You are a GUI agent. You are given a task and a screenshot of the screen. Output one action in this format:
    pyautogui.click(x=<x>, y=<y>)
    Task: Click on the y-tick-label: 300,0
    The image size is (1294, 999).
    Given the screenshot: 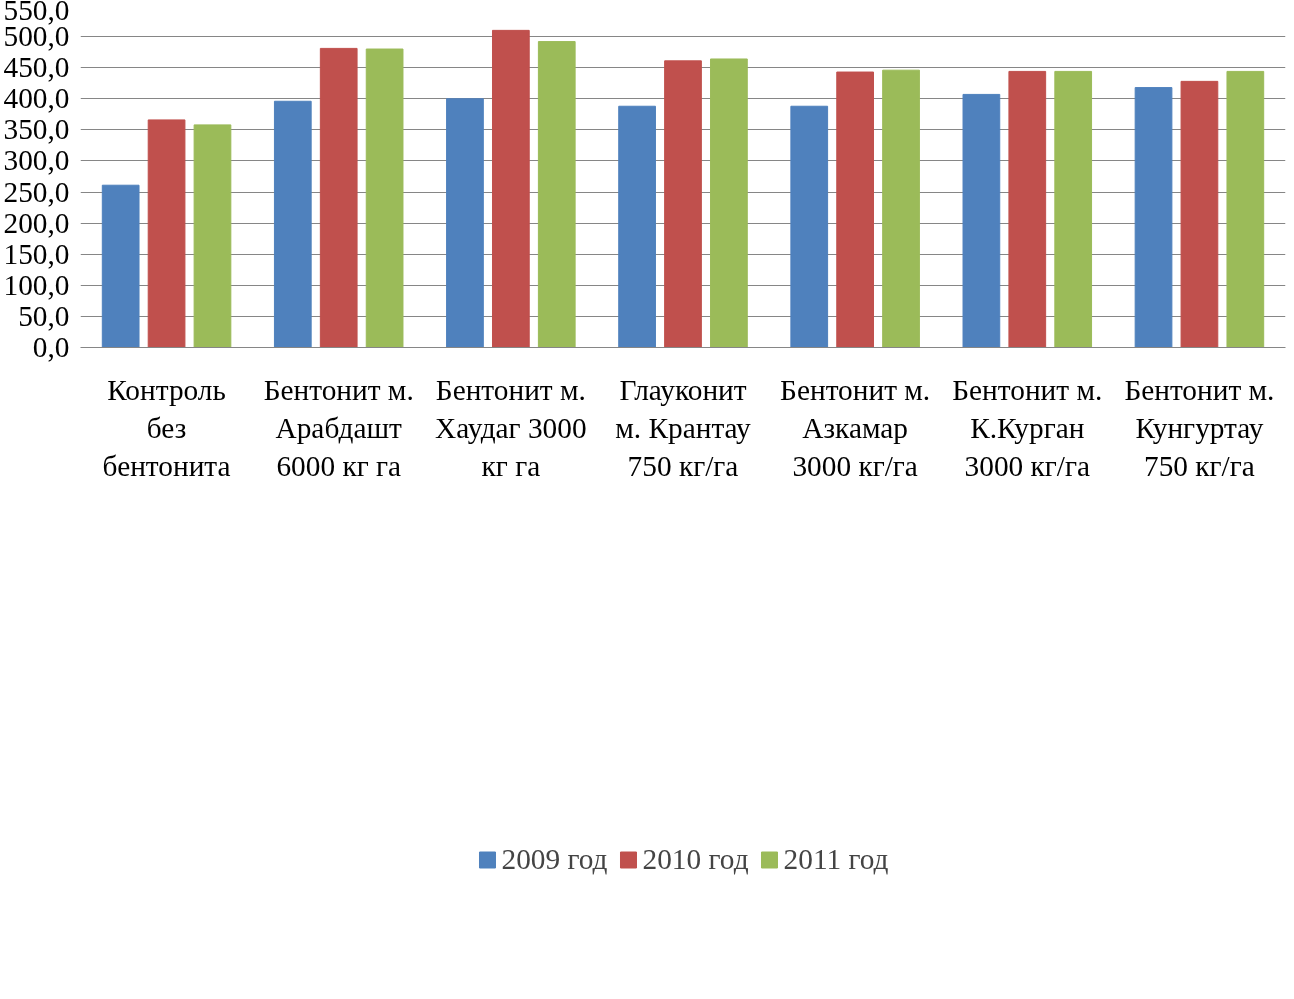 What is the action you would take?
    pyautogui.click(x=36, y=160)
    